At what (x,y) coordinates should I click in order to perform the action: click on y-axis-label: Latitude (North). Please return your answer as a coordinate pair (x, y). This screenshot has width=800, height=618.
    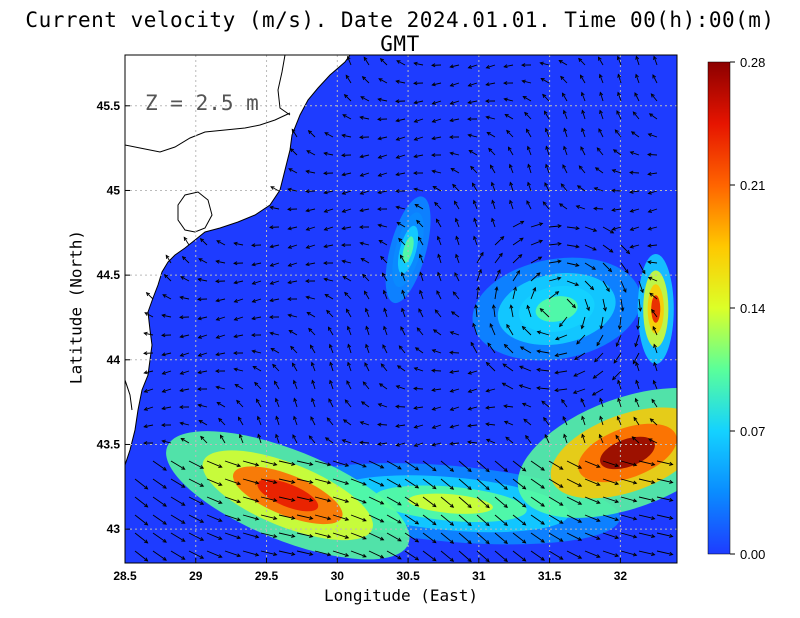
    Looking at the image, I should click on (76, 307).